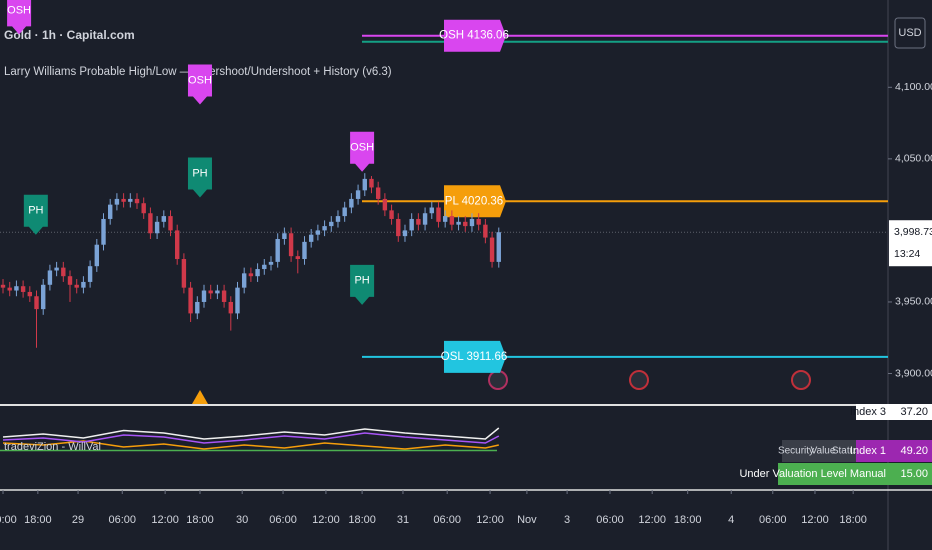 This screenshot has height=550, width=932. Describe the element at coordinates (913, 232) in the screenshot. I see `last-price-label: 3,998.73` at that location.